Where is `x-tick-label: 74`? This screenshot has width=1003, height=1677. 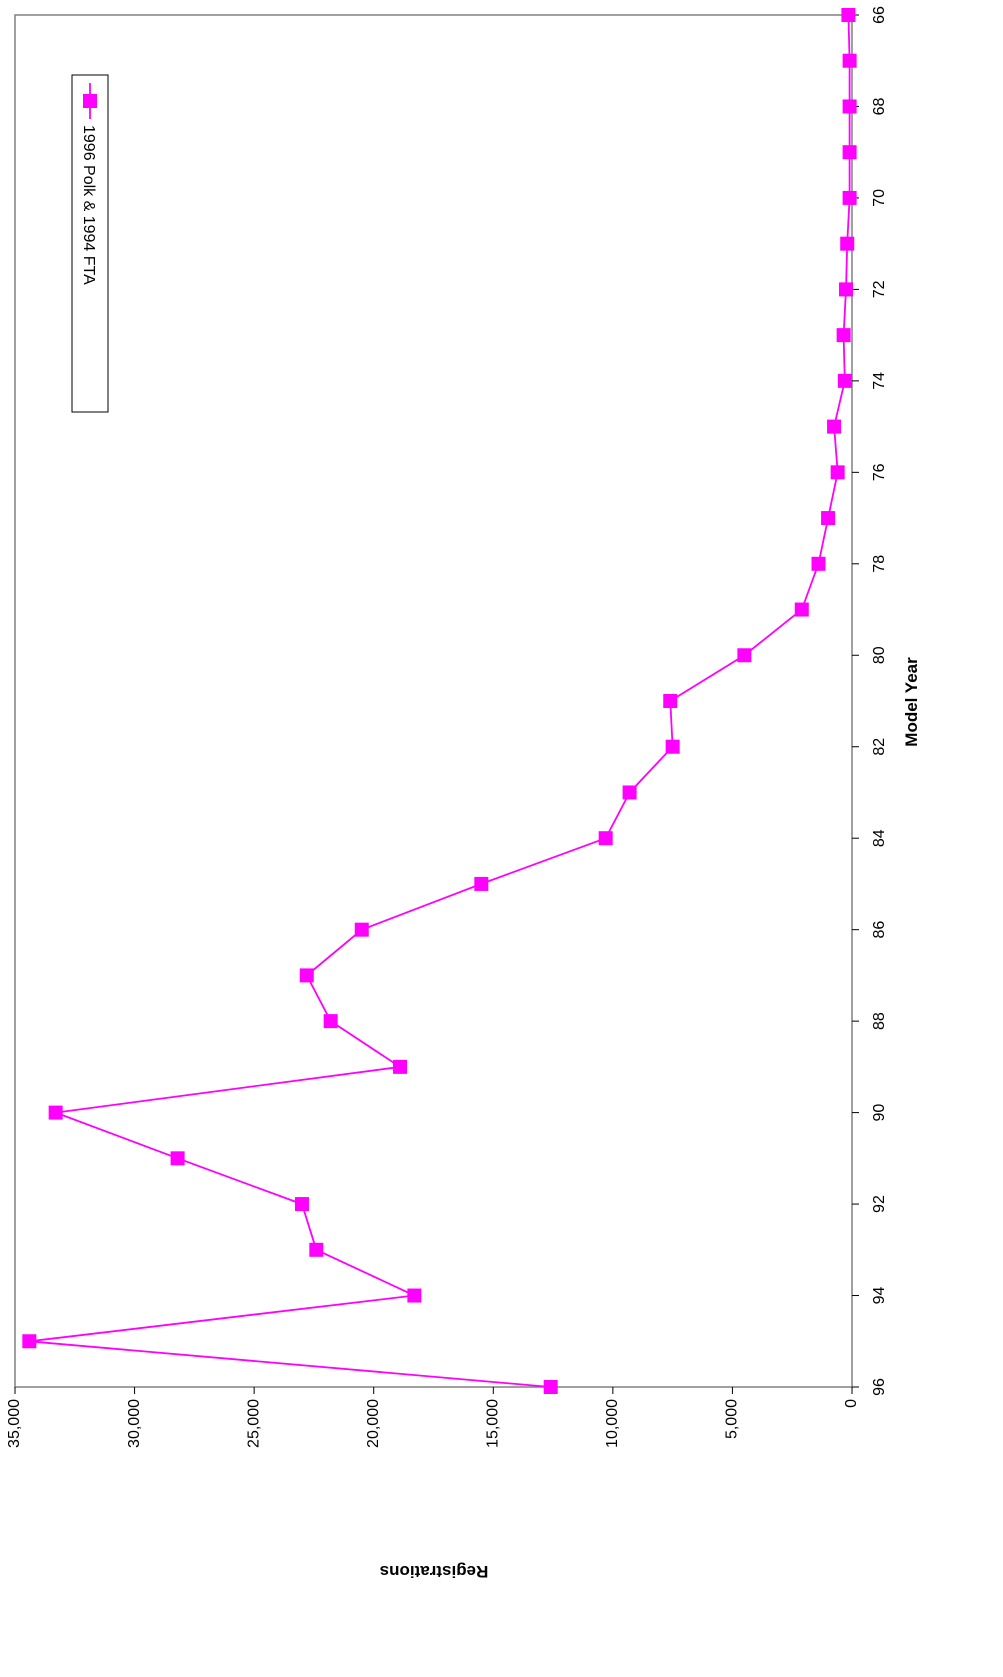
x-tick-label: 74 is located at coordinates (879, 381).